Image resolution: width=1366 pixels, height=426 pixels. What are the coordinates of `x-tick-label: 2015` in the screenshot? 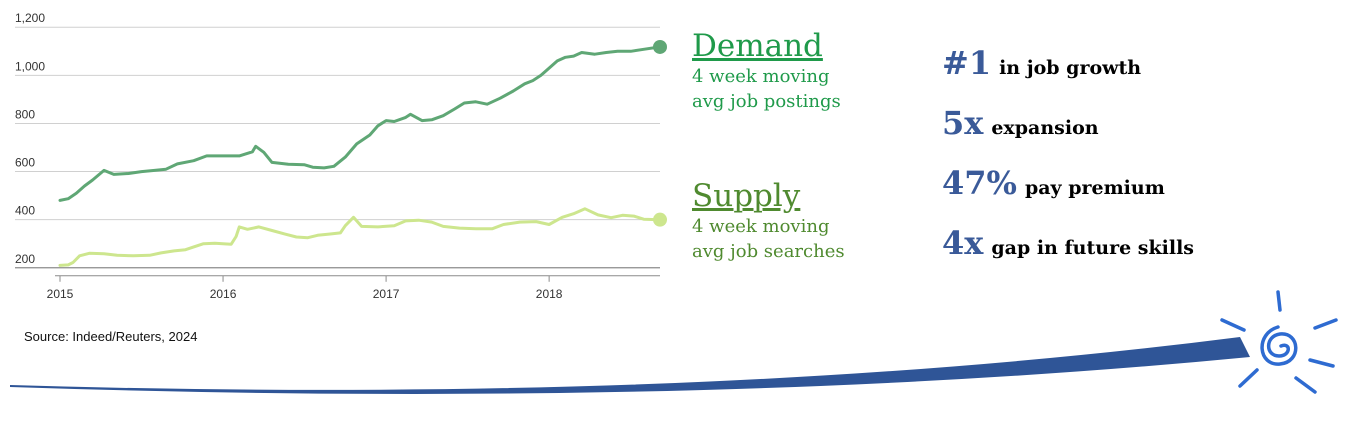 It's located at (60, 294).